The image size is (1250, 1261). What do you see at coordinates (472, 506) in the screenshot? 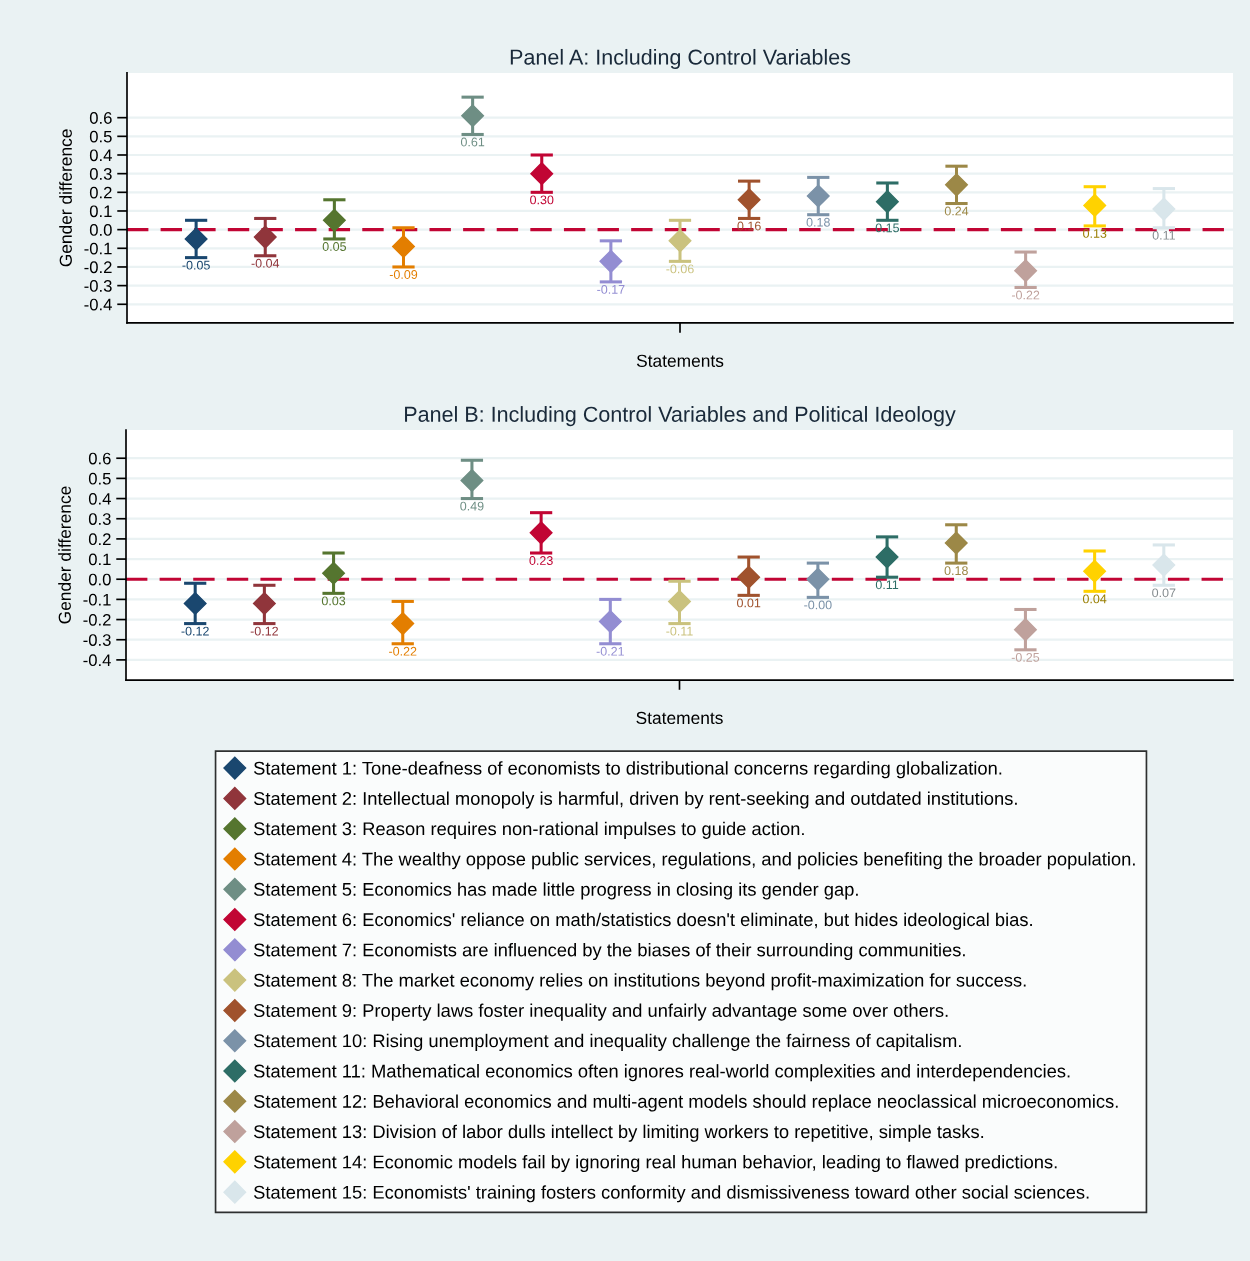
I see `data-label: 0.49` at bounding box center [472, 506].